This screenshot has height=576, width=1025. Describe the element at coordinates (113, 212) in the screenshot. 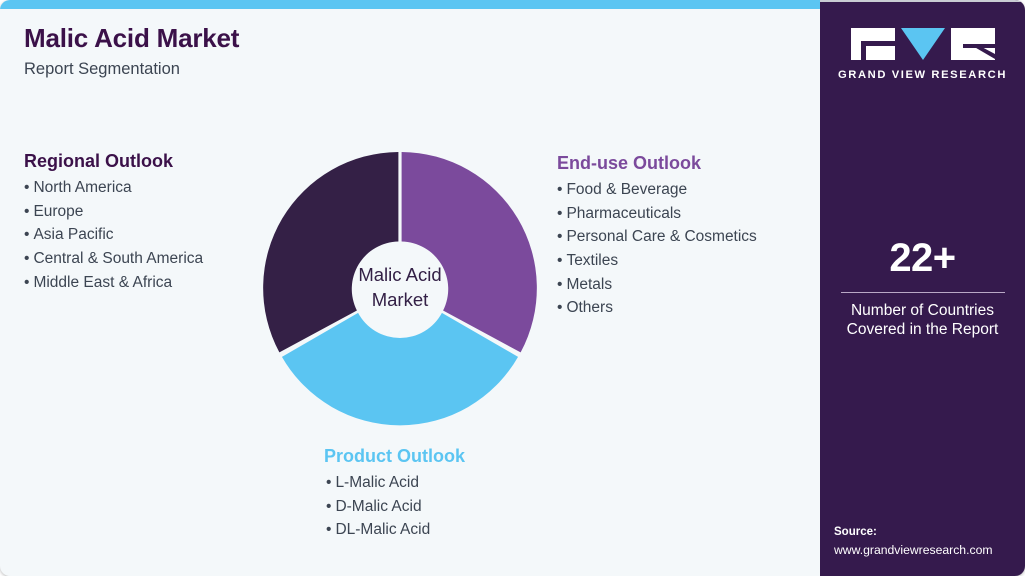

I see `list-item: • Europe` at that location.